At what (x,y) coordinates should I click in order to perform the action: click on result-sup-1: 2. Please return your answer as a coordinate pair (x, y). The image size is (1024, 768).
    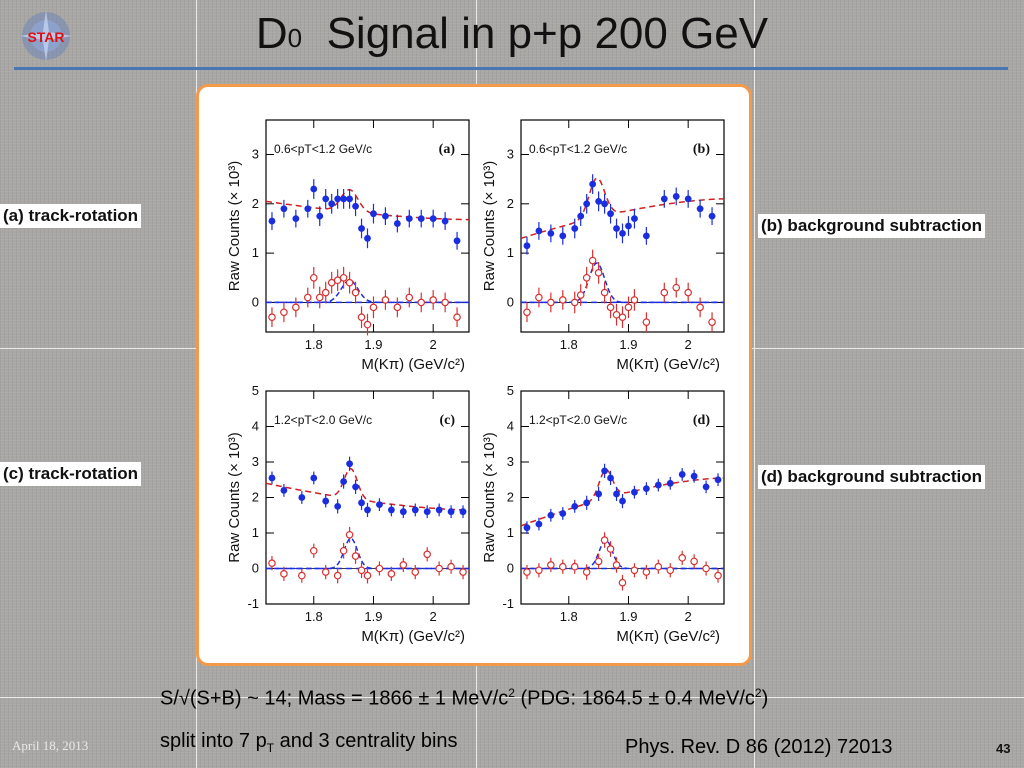
    Looking at the image, I should click on (511, 693).